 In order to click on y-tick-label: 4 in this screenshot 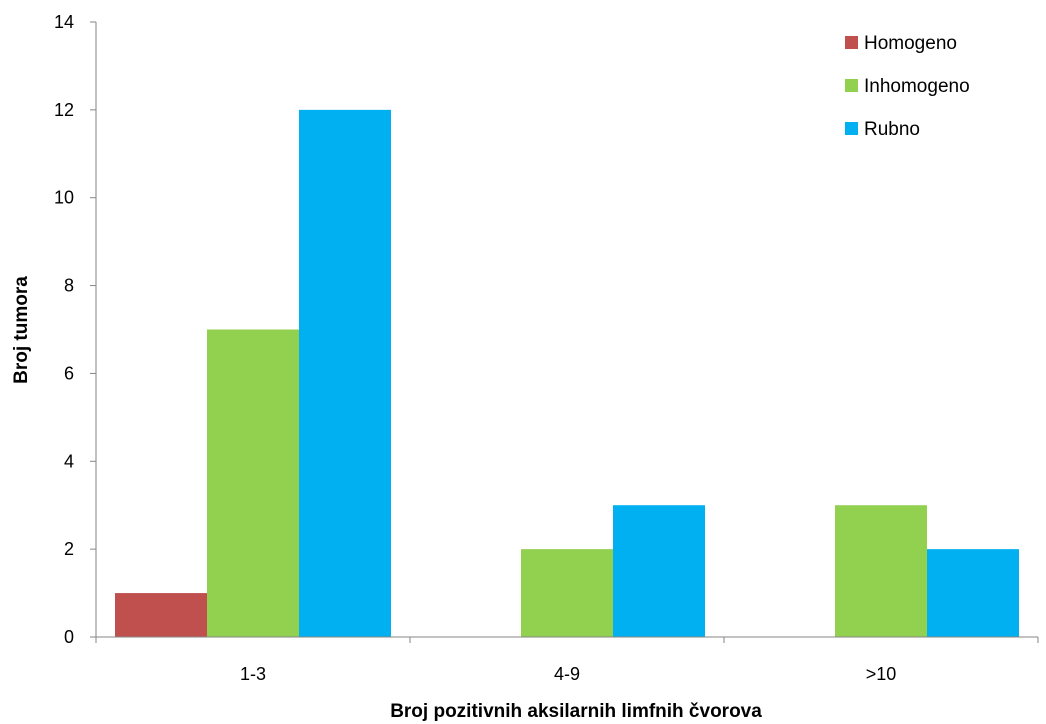, I will do `click(69, 461)`.